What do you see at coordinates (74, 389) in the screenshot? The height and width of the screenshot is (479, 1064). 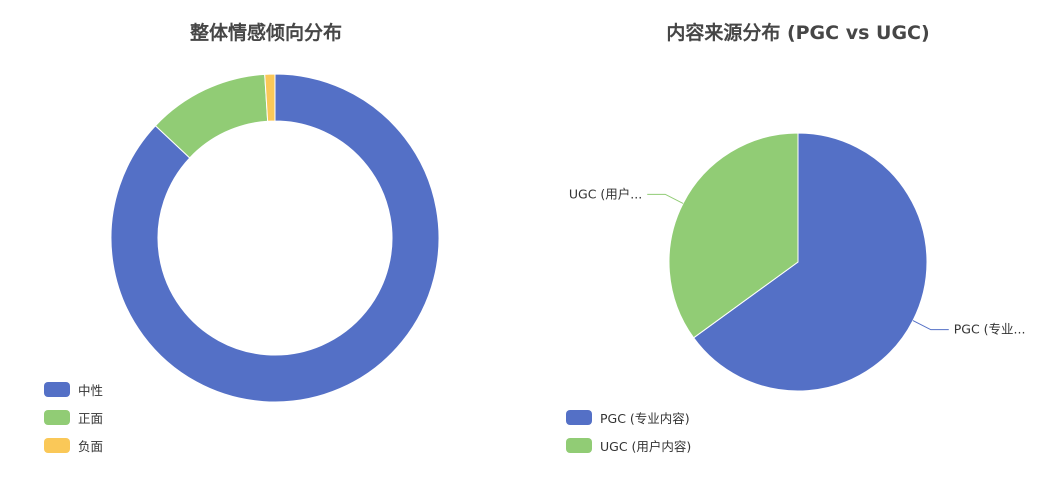 I see `legend-item-中性: 中性` at bounding box center [74, 389].